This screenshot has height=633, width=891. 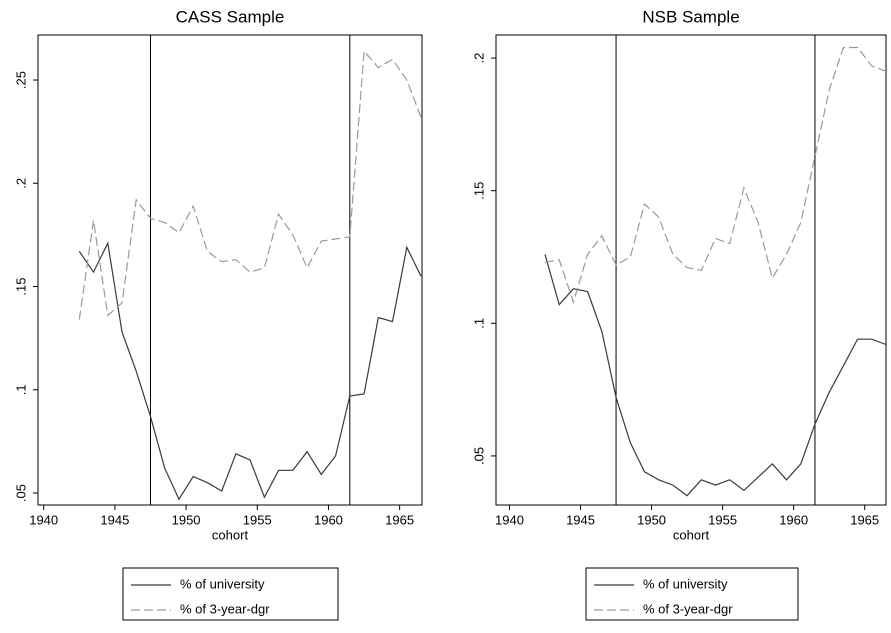 I want to click on chart-title: NSB Sample, so click(x=690, y=16).